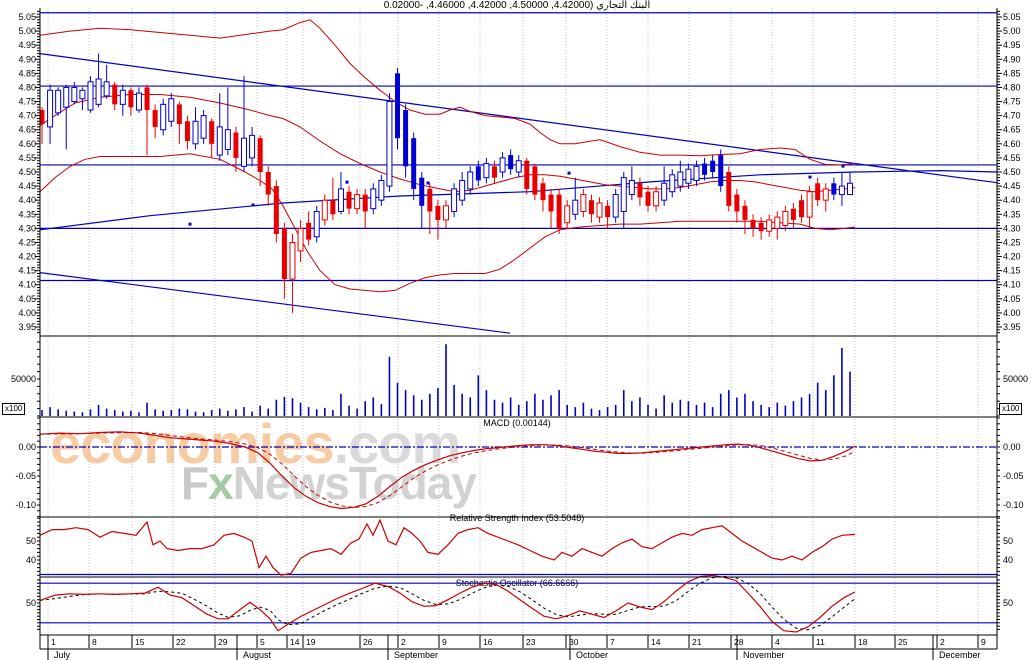  Describe the element at coordinates (14, 409) in the screenshot. I see `volume-scale-box-left: x100` at that location.